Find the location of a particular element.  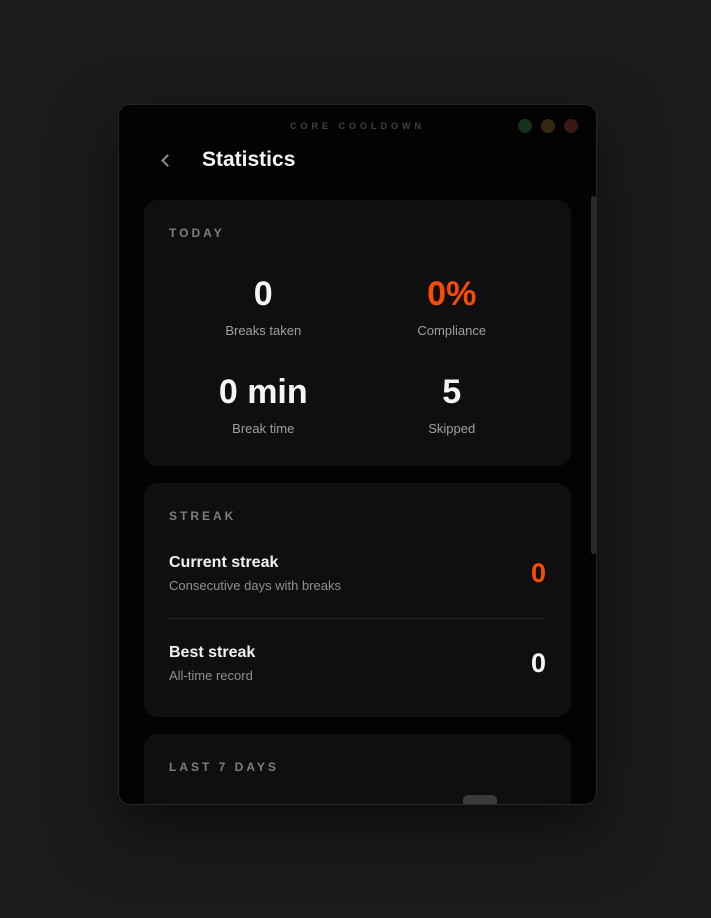

stat-label: Compliance is located at coordinates (452, 330).